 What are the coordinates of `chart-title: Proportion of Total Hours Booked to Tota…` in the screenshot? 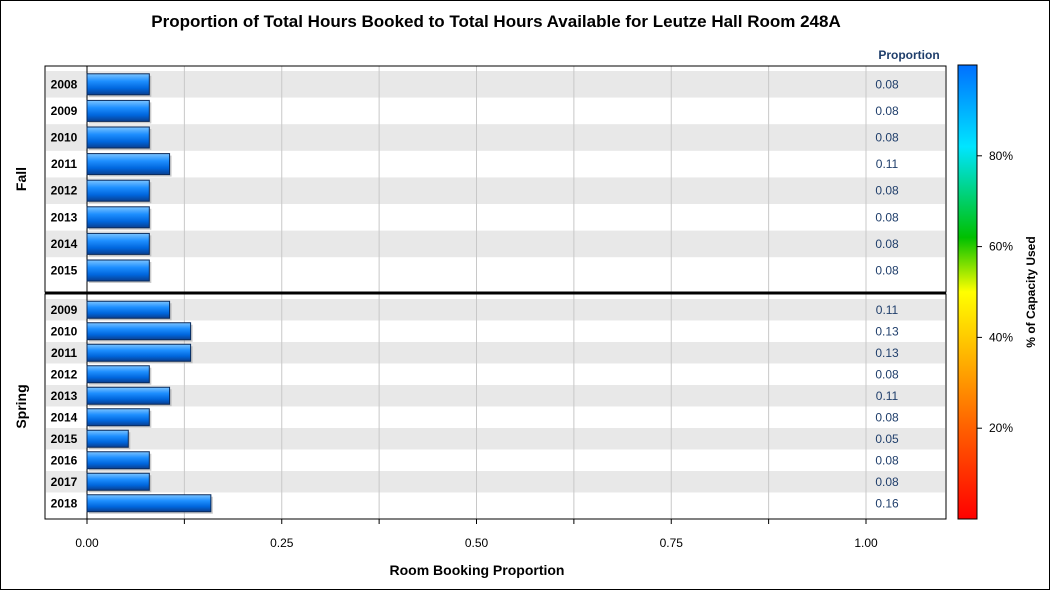 It's located at (496, 21).